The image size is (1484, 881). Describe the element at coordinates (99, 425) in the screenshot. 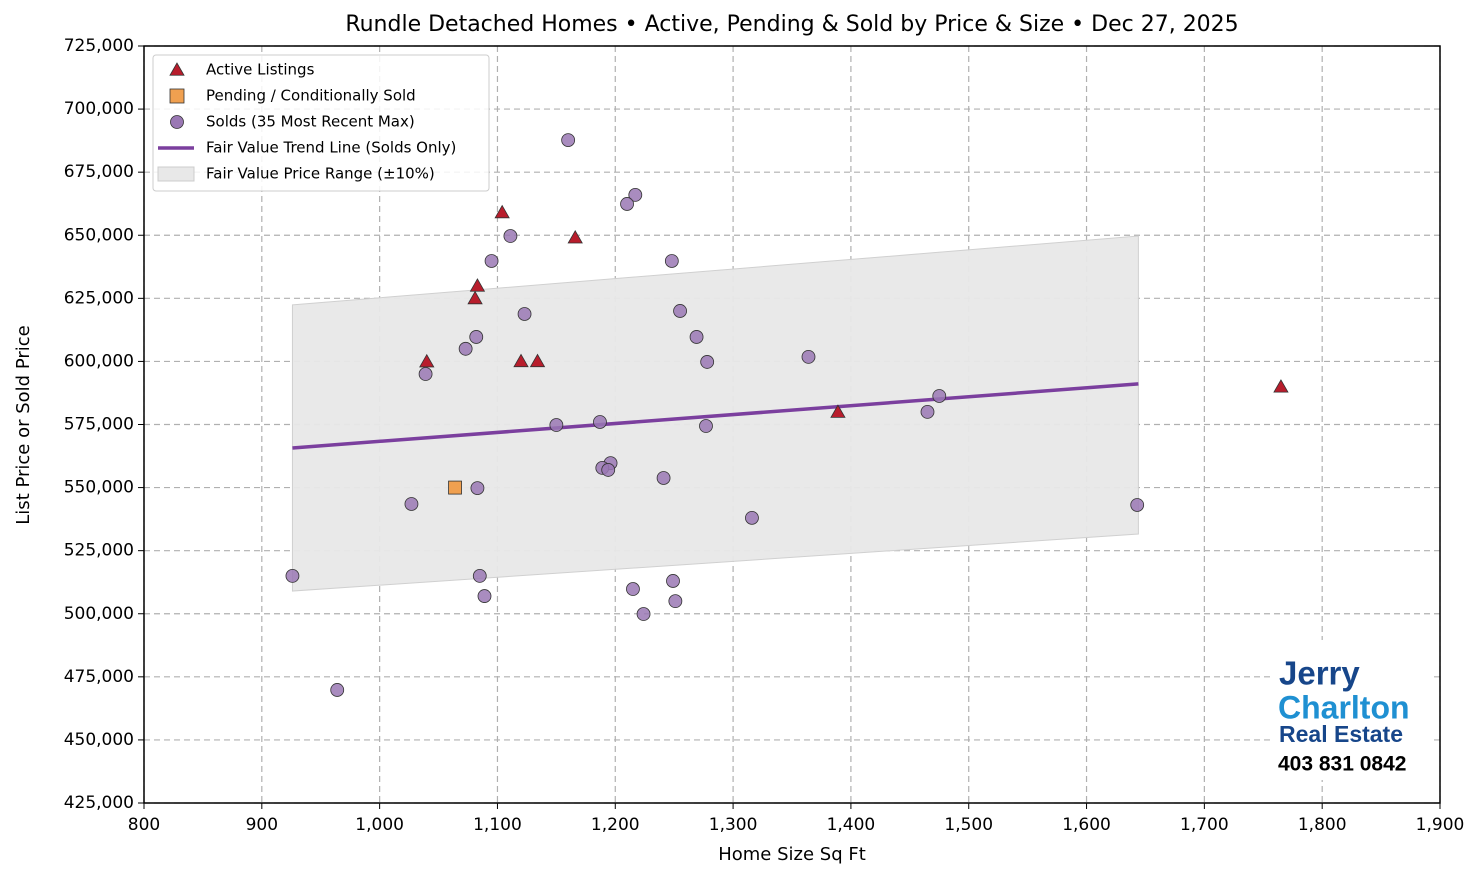

I see `y-tick-label: 575,000` at that location.